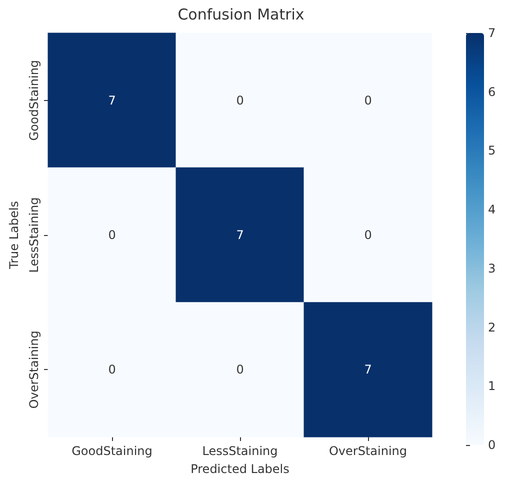  I want to click on chart-title: Confusion Matrix, so click(241, 15).